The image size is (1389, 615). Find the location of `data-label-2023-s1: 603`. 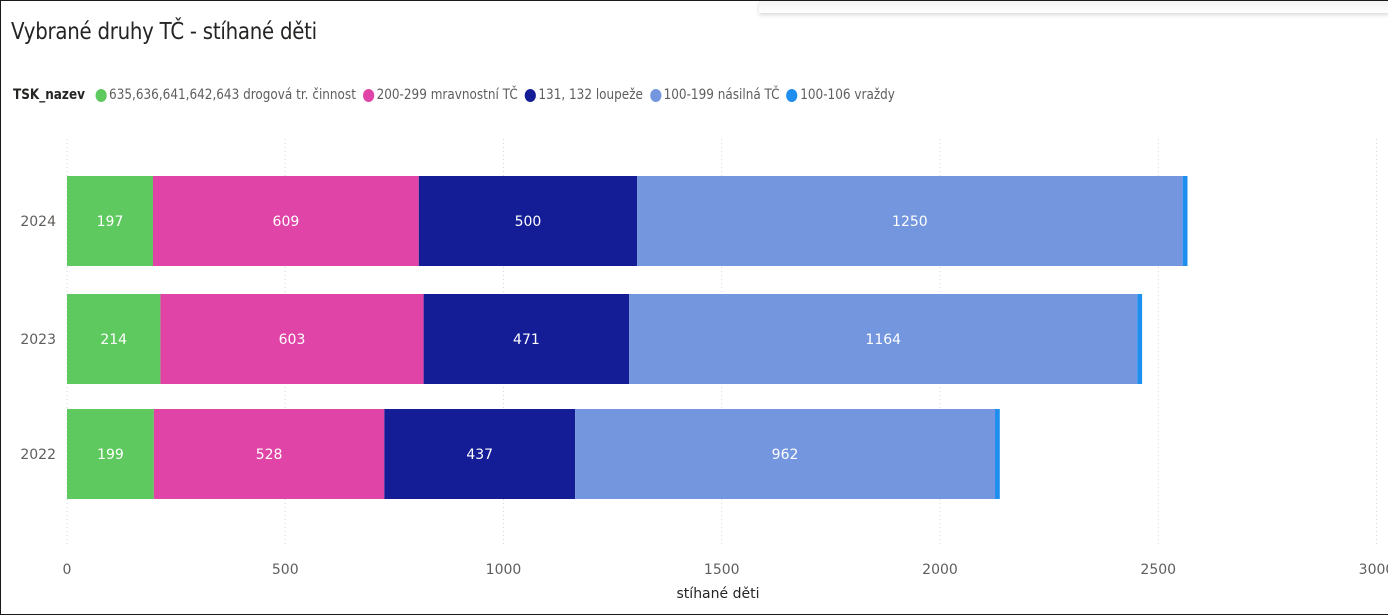

data-label-2023-s1: 603 is located at coordinates (292, 340).